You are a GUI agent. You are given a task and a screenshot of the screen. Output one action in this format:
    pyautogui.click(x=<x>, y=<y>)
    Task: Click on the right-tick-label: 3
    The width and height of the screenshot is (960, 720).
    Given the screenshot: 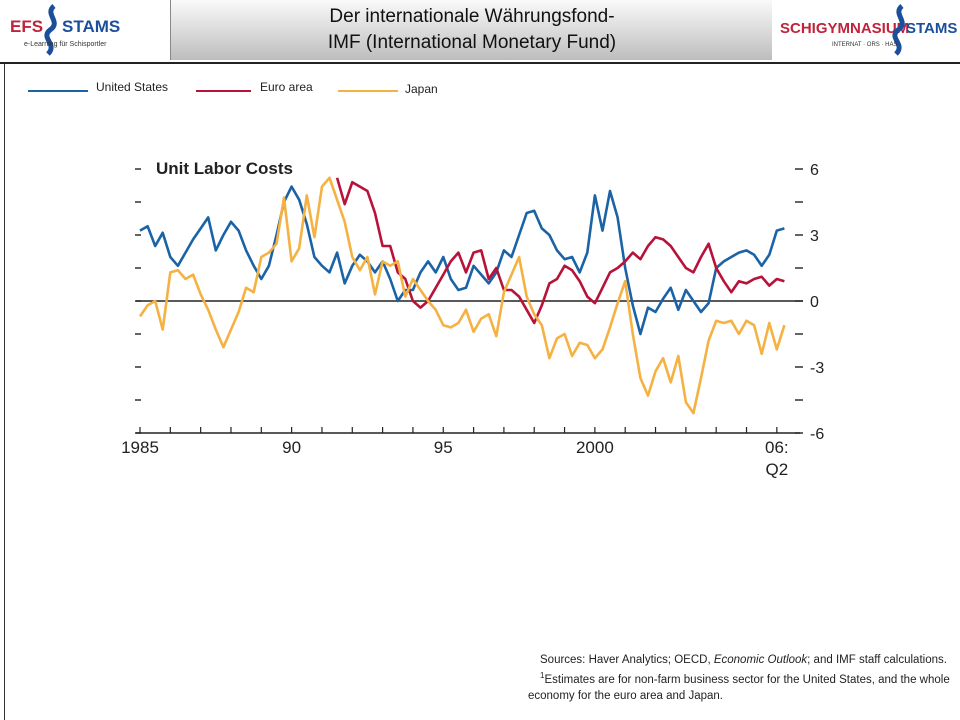 What is the action you would take?
    pyautogui.click(x=814, y=236)
    